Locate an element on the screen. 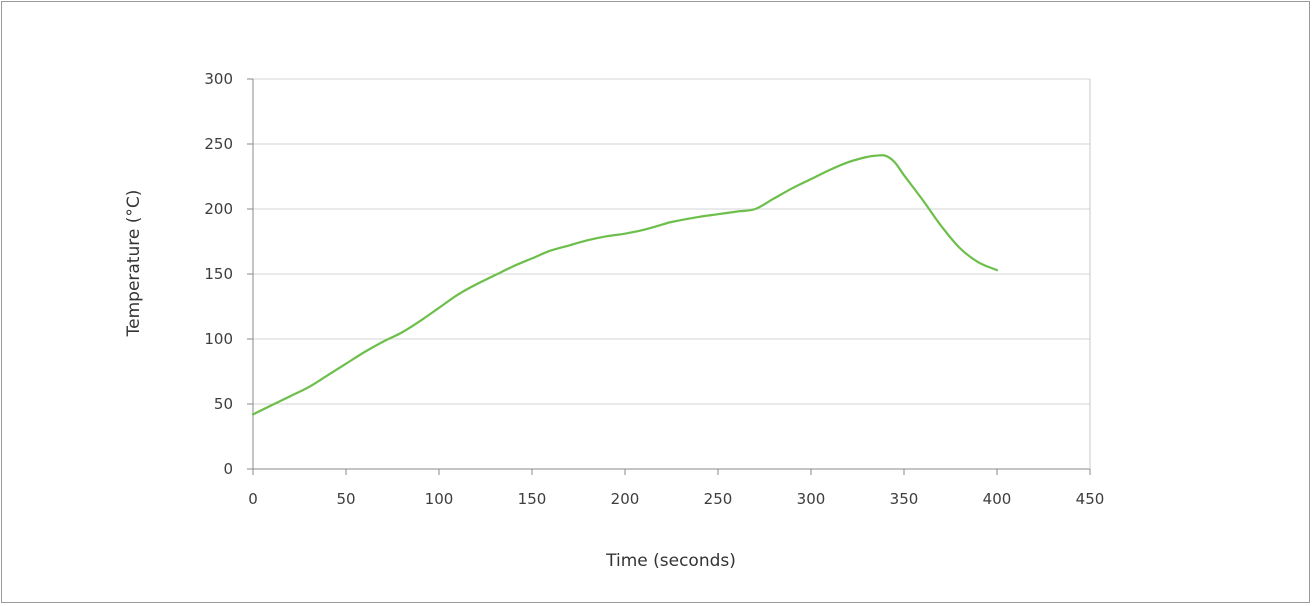 This screenshot has width=1313, height=606. x-tick-label: 400 is located at coordinates (997, 499).